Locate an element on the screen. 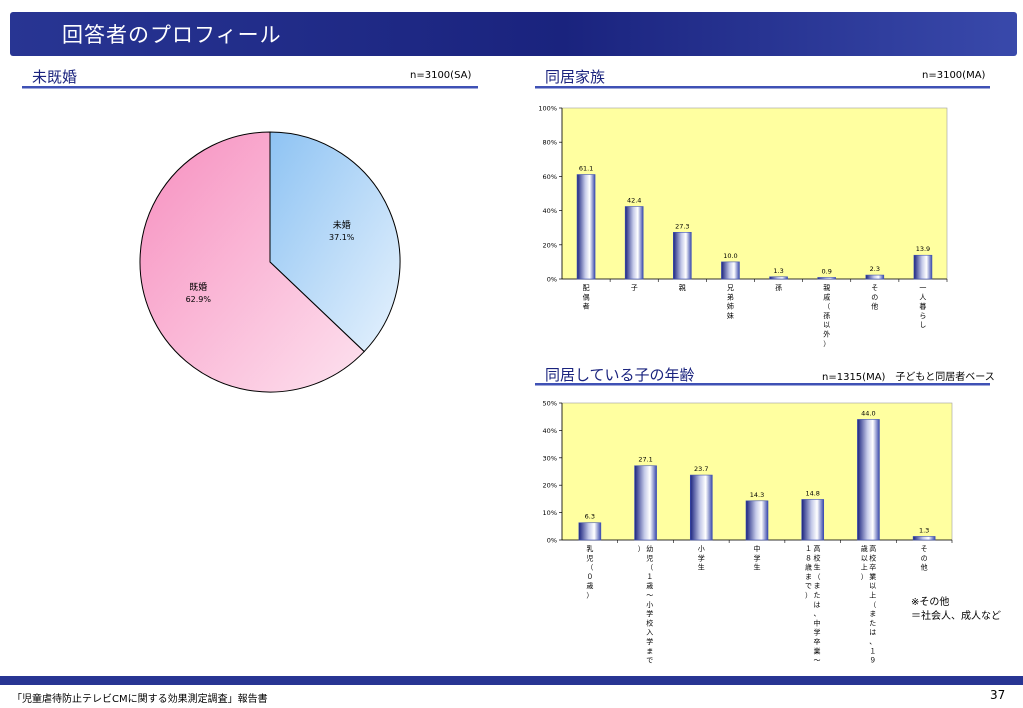  bar-value-label: 14.3 is located at coordinates (757, 495).